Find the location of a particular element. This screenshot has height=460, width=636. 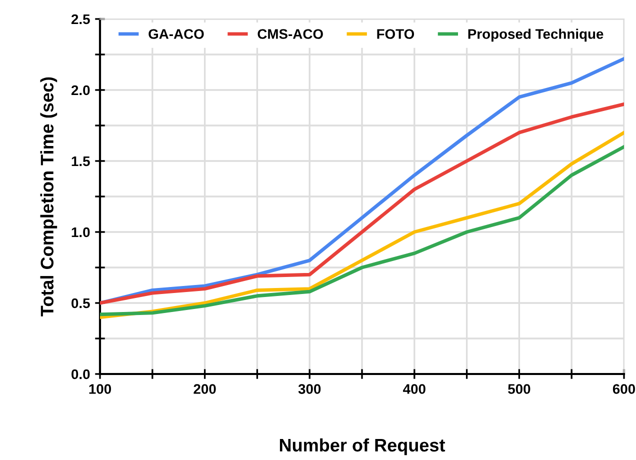

y-tick-label: 1.5 is located at coordinates (81, 161).